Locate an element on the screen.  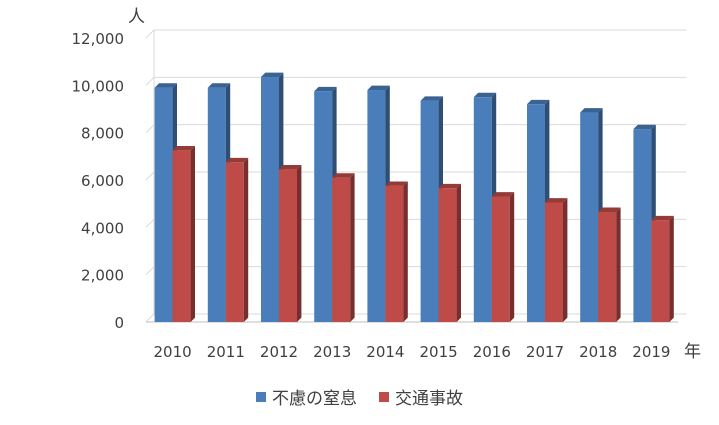
legend-item-series-1: 不慮の窒息 is located at coordinates (306, 396).